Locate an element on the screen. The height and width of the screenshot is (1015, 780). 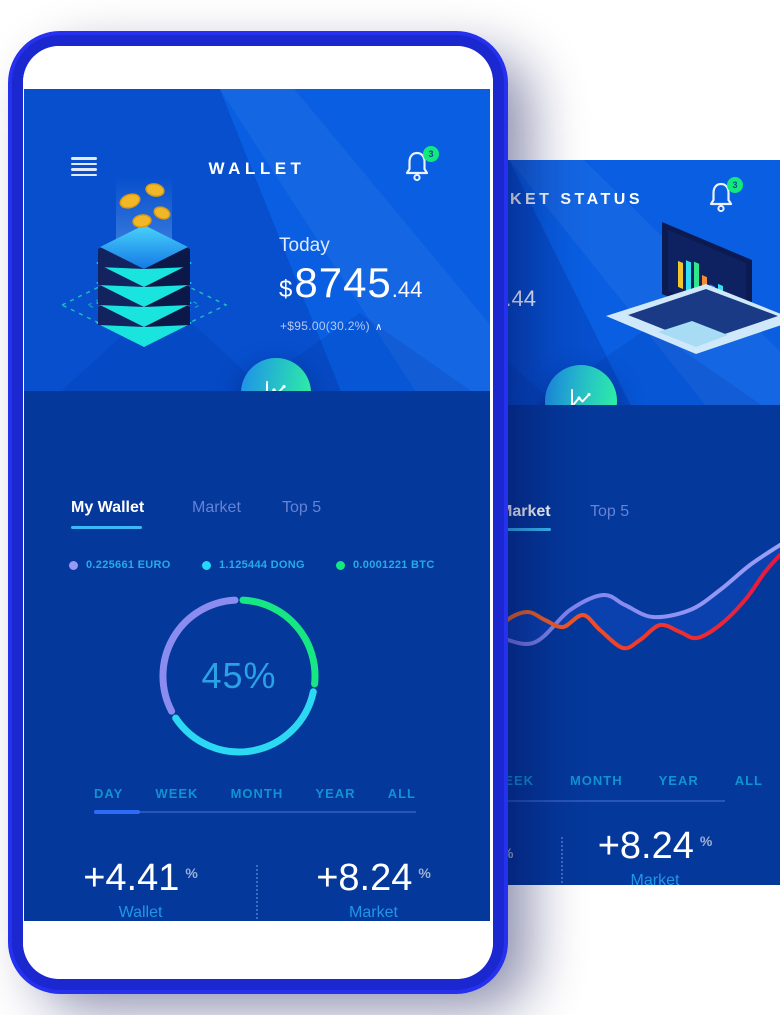
back-stat-unit: % is located at coordinates (507, 853).